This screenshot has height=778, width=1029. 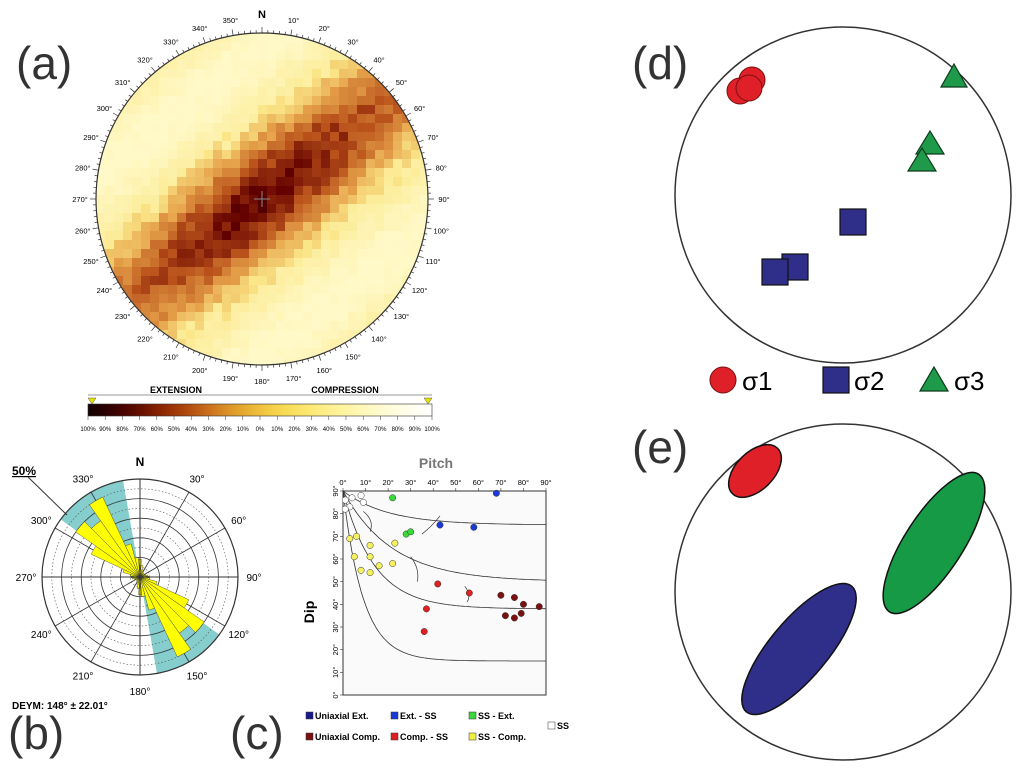 What do you see at coordinates (934, 378) in the screenshot?
I see `legend-sigma3-symbol` at bounding box center [934, 378].